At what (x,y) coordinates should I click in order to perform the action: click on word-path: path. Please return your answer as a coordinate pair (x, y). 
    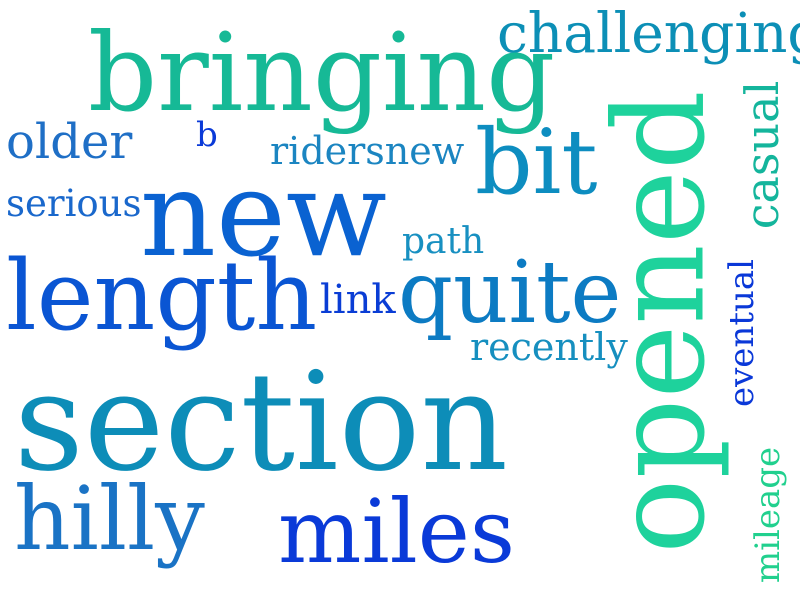
    Looking at the image, I should click on (443, 241).